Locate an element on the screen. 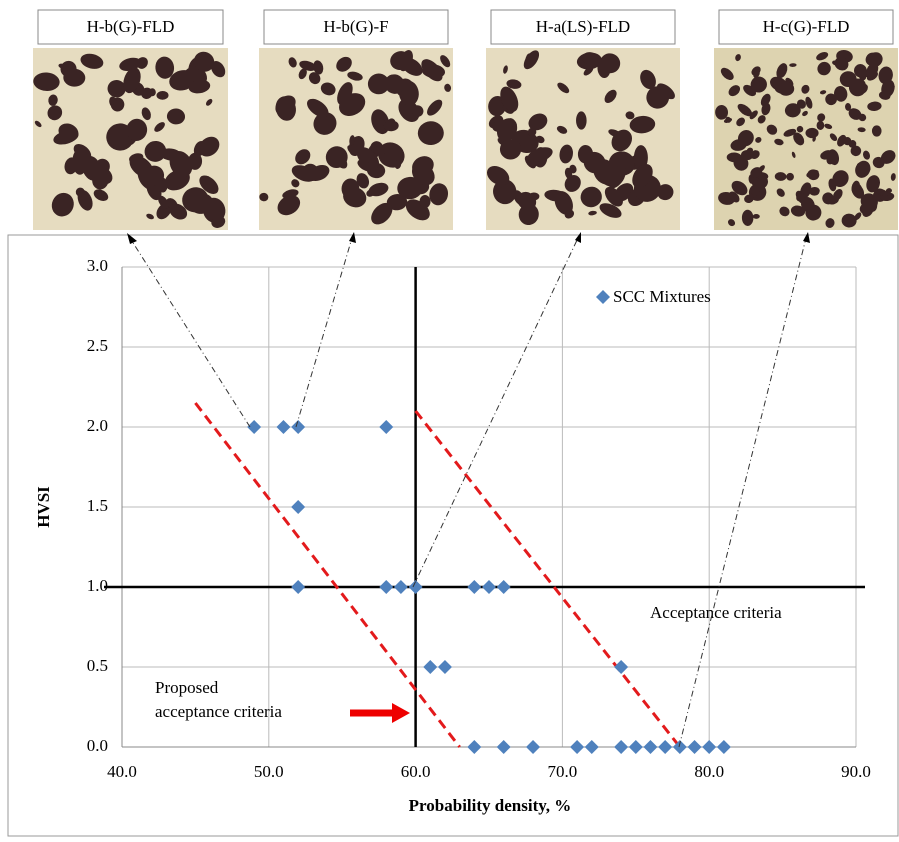 This screenshot has width=899, height=842. legend-label: SCC Mixtures is located at coordinates (662, 296).